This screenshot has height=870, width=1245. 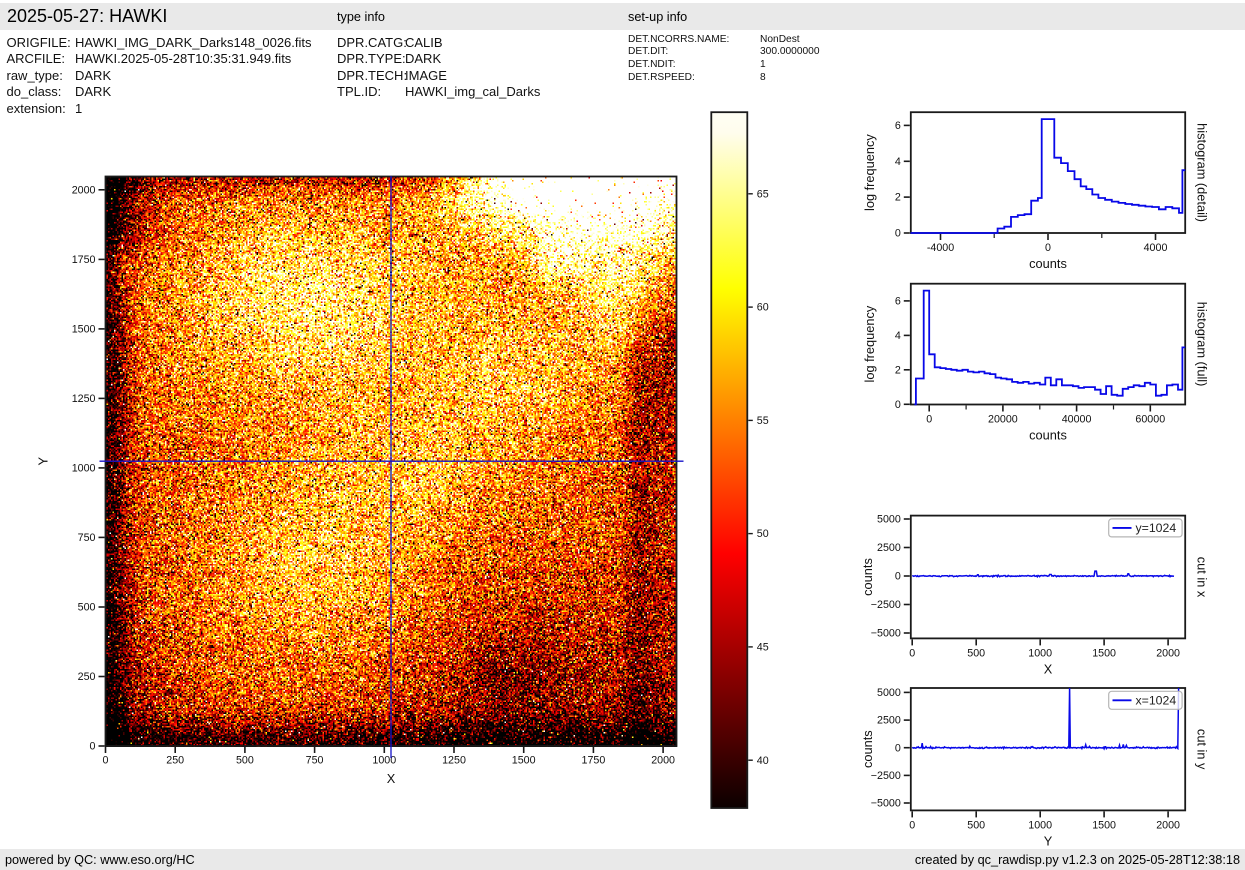 What do you see at coordinates (1202, 749) in the screenshot?
I see `svg-text: cut in y` at bounding box center [1202, 749].